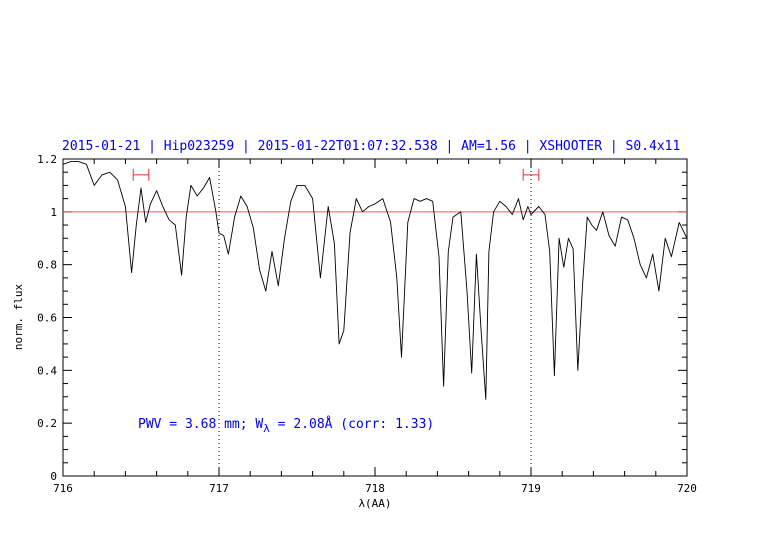 The image size is (782, 542). What do you see at coordinates (47, 370) in the screenshot?
I see `y-tick-label: 0.4` at bounding box center [47, 370].